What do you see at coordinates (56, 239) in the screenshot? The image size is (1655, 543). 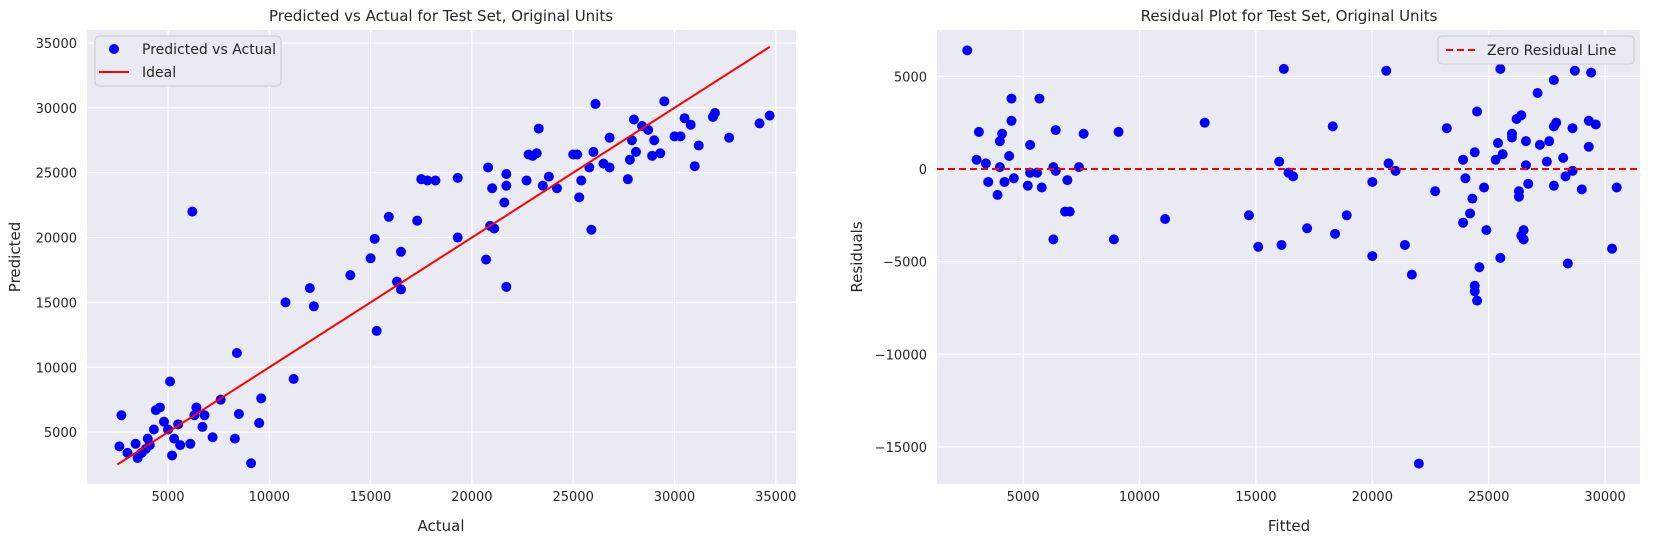 I see `y-tick-label: 20000` at bounding box center [56, 239].